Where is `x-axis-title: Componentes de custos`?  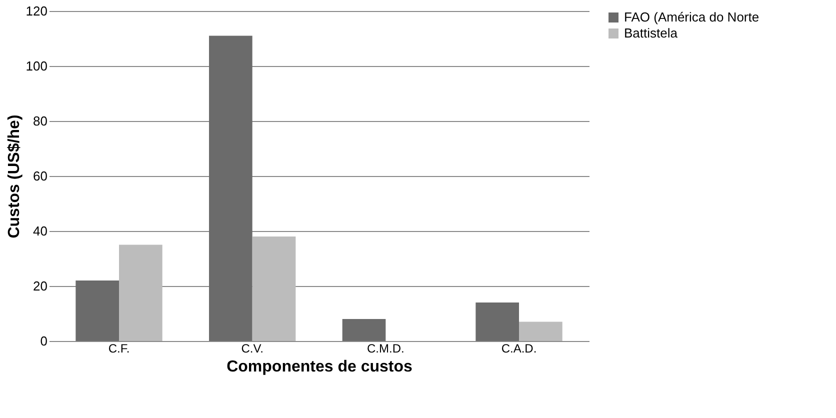
x-axis-title: Componentes de custos is located at coordinates (319, 367).